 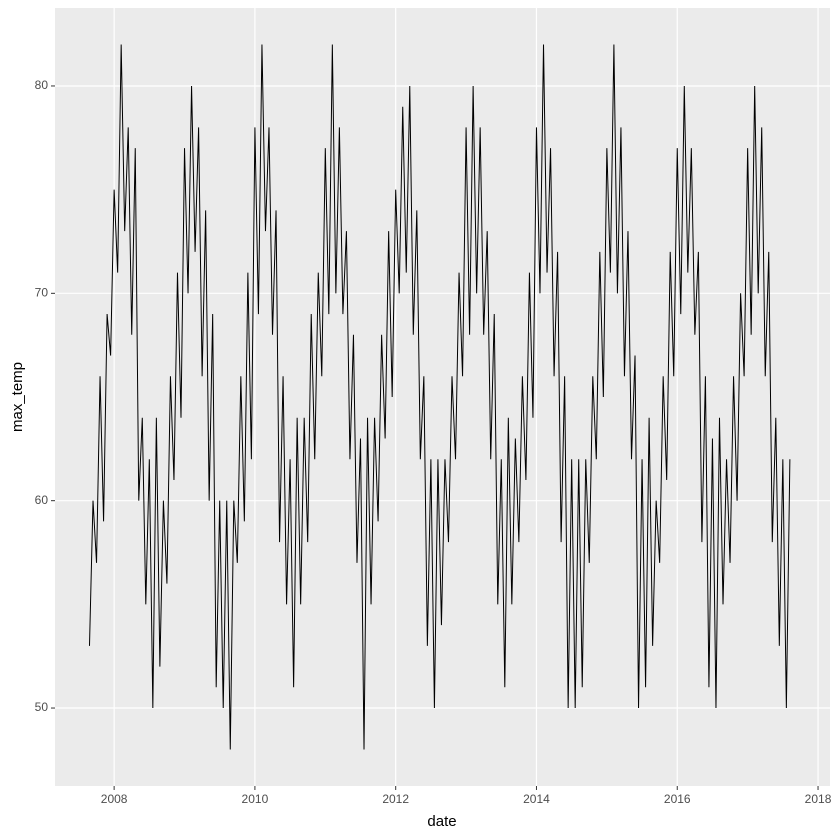 I want to click on x-tick-label: 2010, so click(x=255, y=799).